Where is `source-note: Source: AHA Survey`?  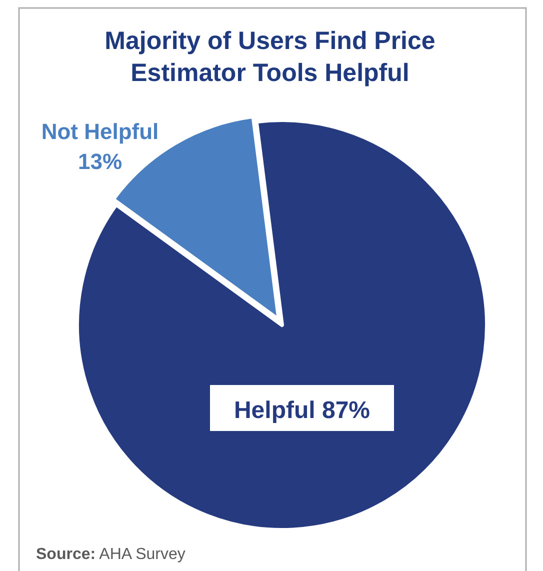 source-note: Source: AHA Survey is located at coordinates (111, 554).